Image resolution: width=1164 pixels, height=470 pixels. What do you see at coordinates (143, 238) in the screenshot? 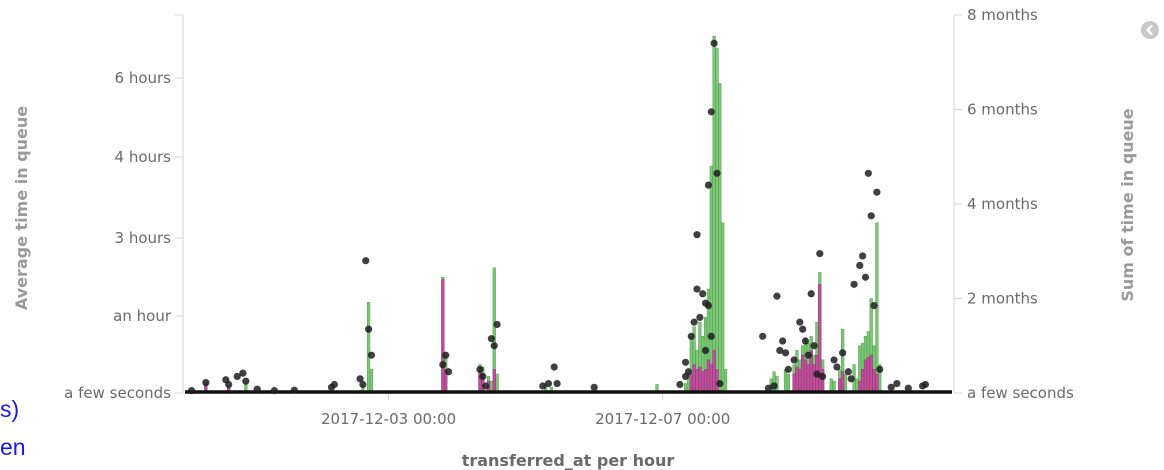
I see `left-tick-label: 3 hours` at bounding box center [143, 238].